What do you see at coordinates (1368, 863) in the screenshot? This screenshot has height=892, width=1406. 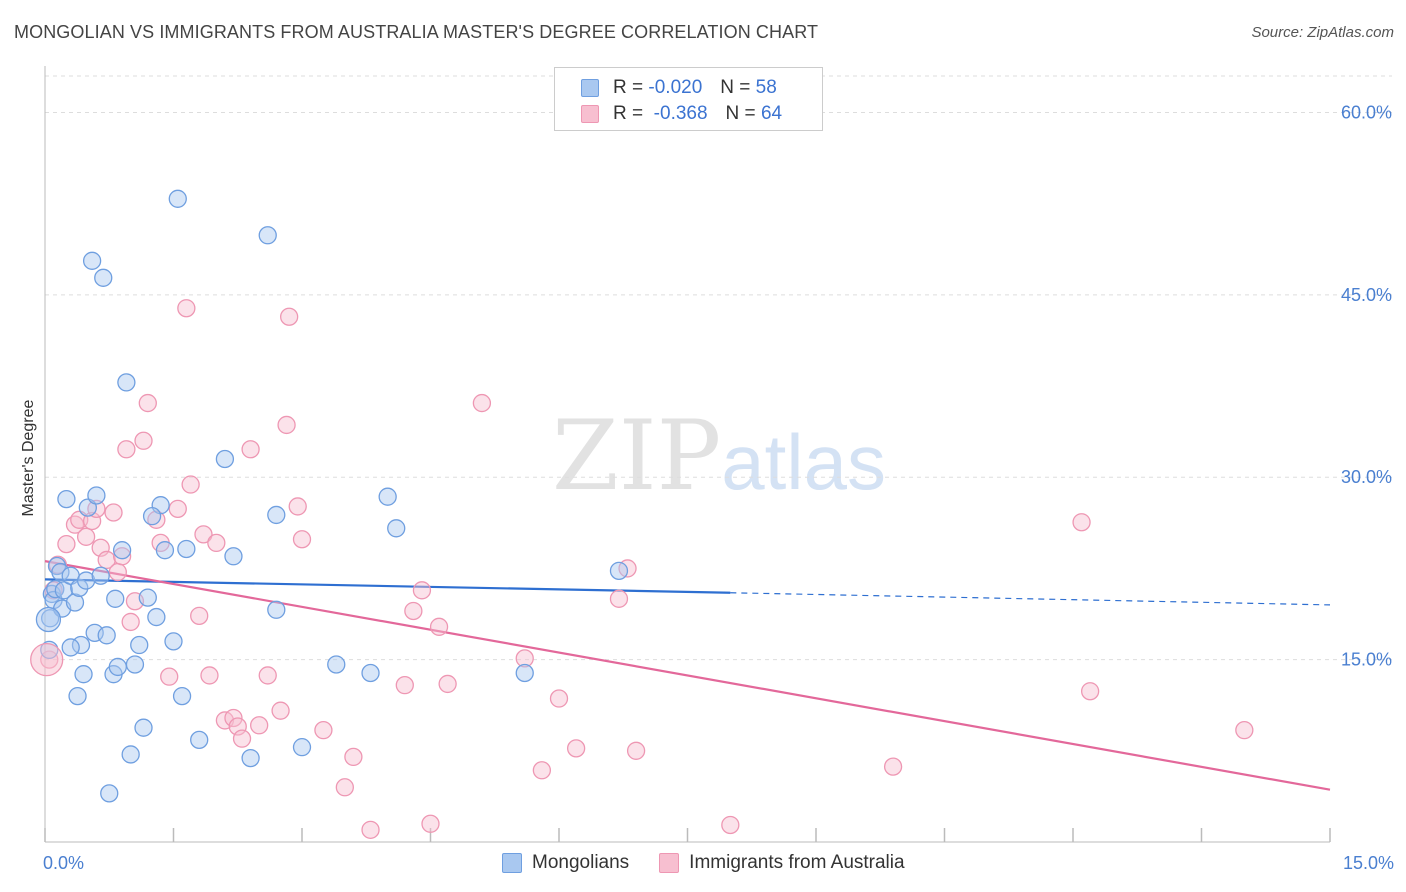 I see `x-tick-label: 15.0%` at bounding box center [1368, 863].